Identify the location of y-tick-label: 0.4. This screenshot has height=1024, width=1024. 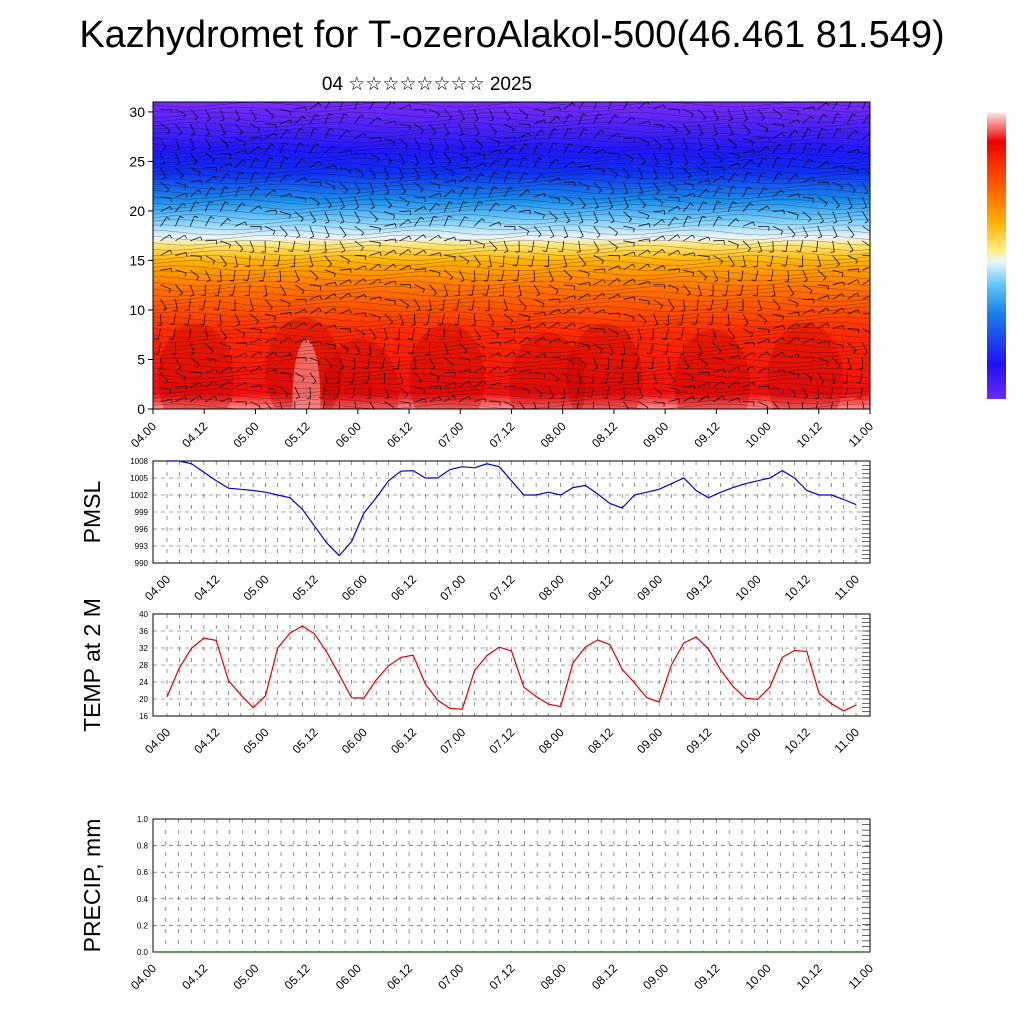
(143, 899).